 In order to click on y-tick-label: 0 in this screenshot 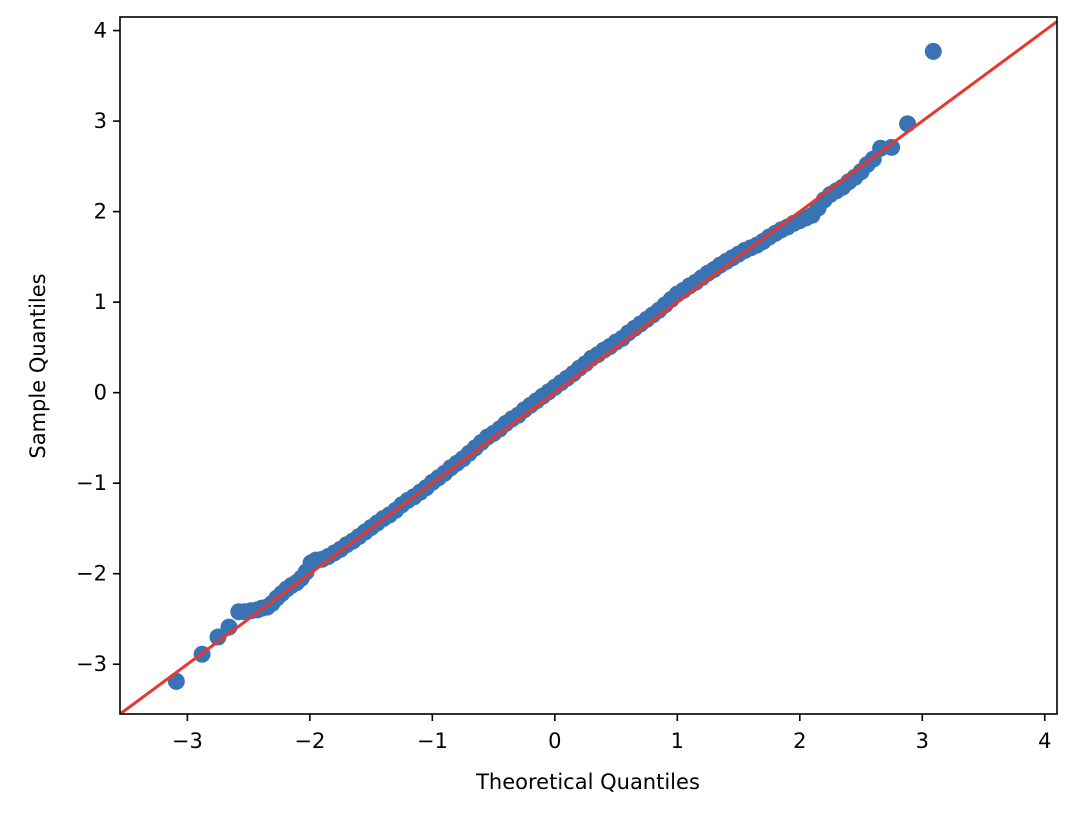, I will do `click(100, 393)`.